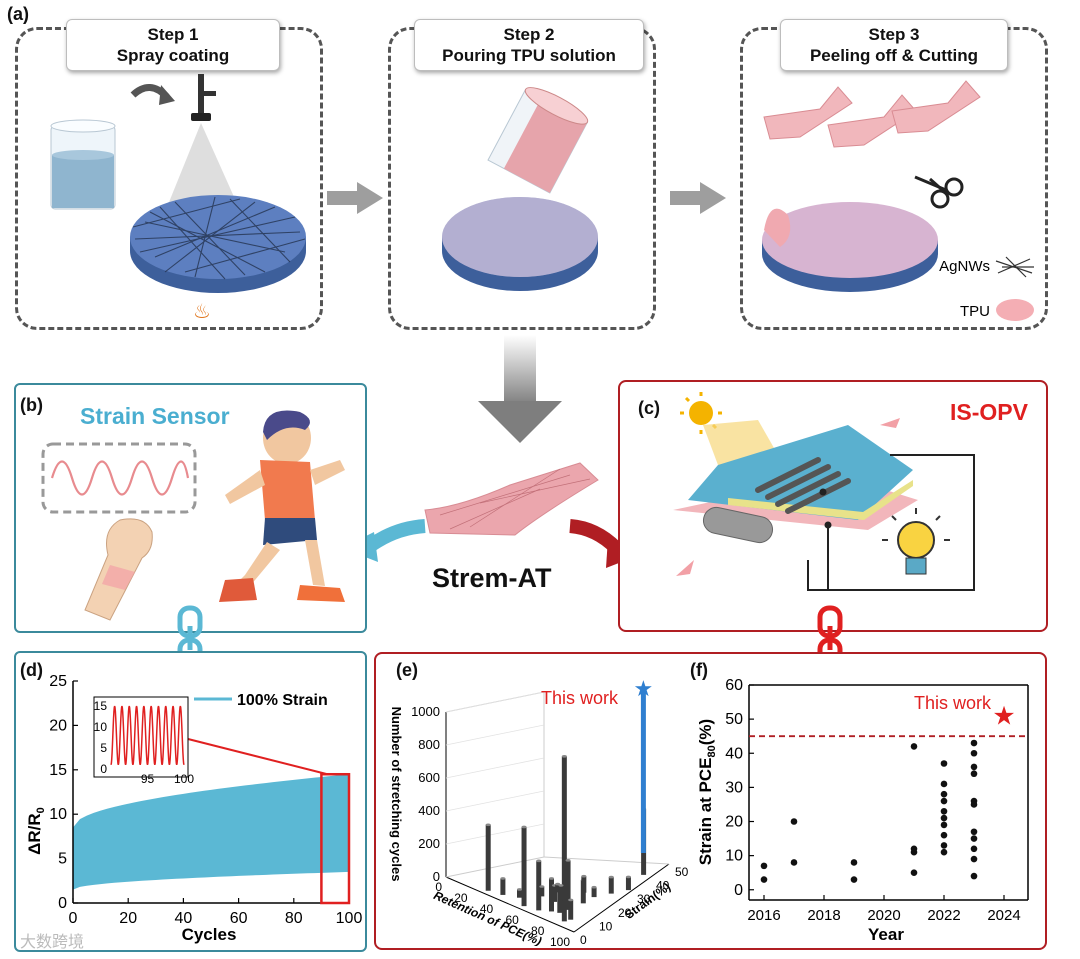  What do you see at coordinates (58, 725) in the screenshot?
I see `chart-d-ytick-label: 20` at bounding box center [58, 725].